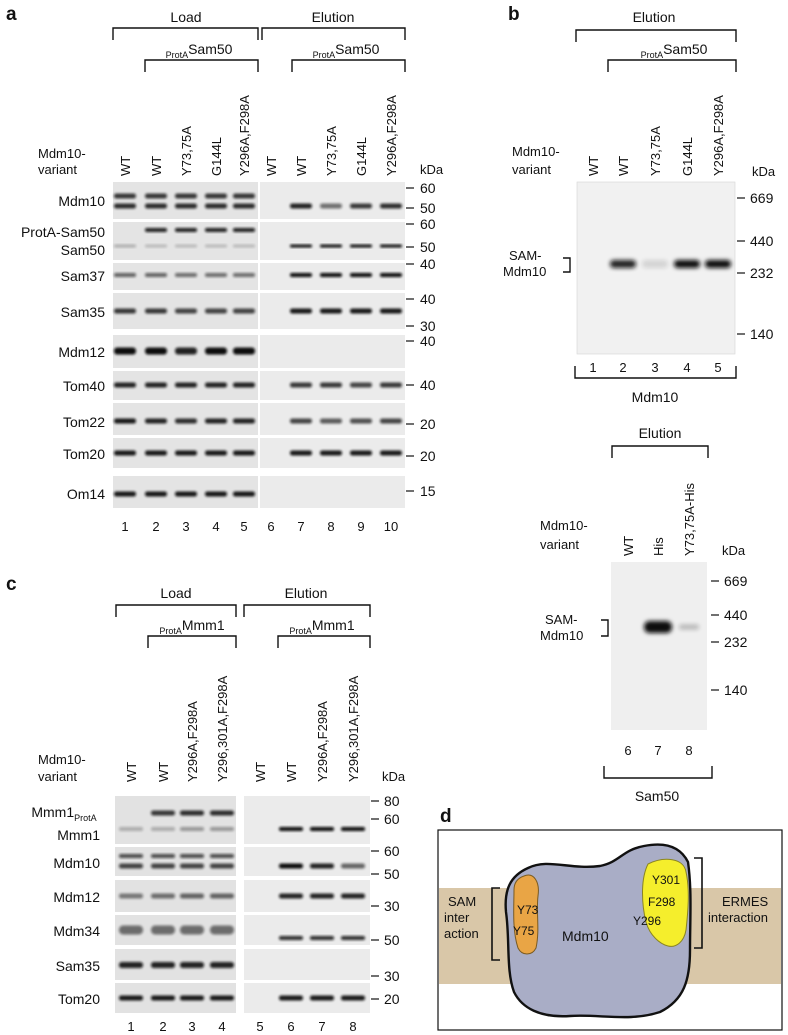 Image resolution: width=788 pixels, height=1035 pixels. Describe the element at coordinates (428, 385) in the screenshot. I see `marker-a-9: 40` at that location.